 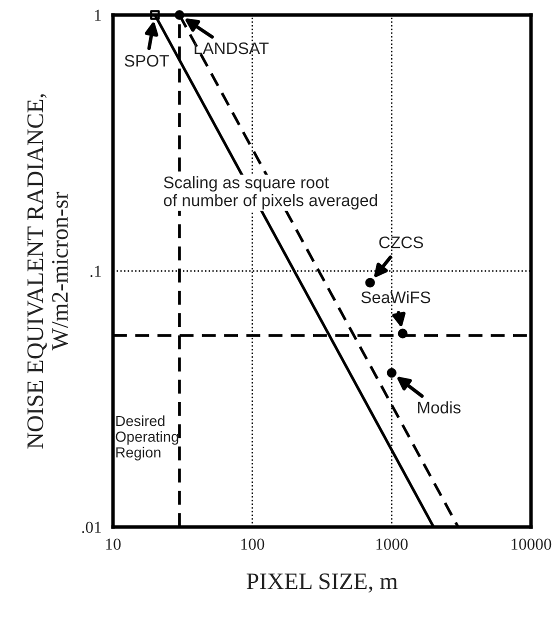 I want to click on x-tick-label: 10, so click(x=113, y=544).